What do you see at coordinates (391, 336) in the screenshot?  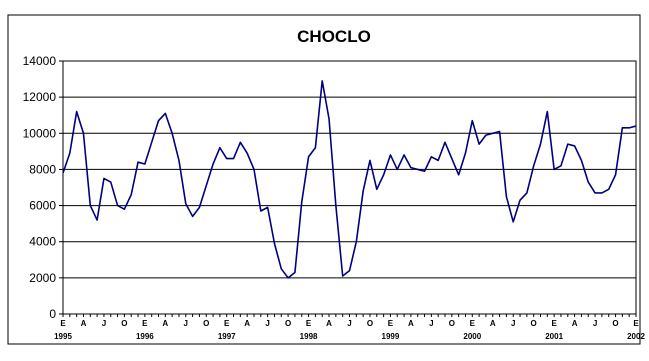 I see `x-year-label: 1999` at bounding box center [391, 336].